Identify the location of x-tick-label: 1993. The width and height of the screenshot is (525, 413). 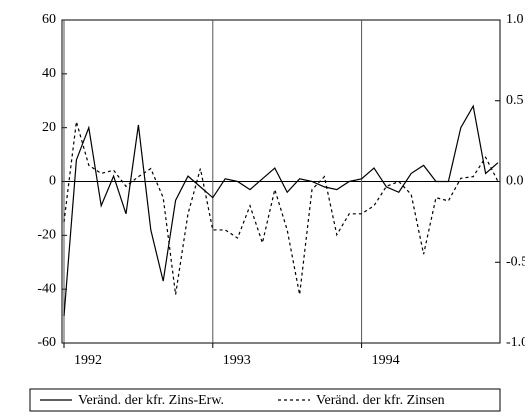
(237, 360).